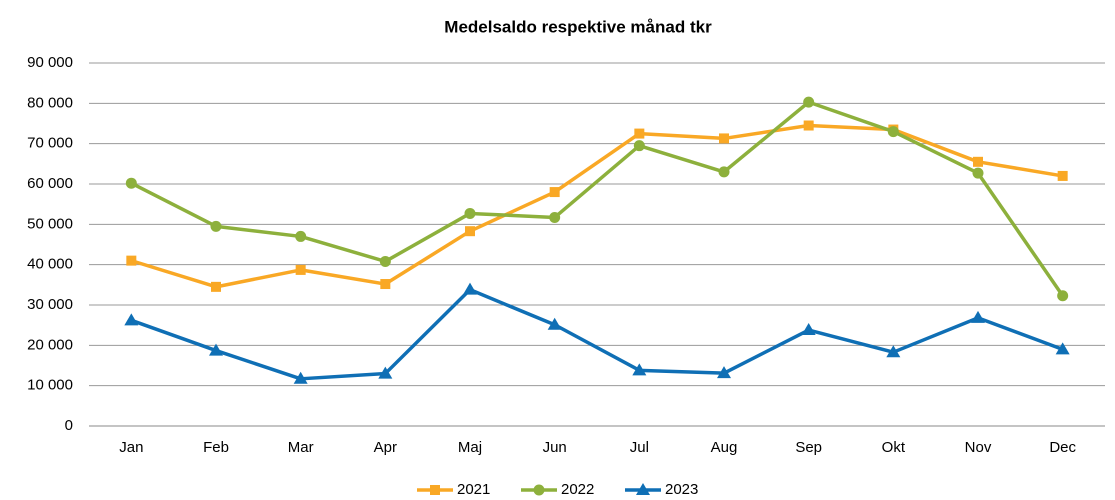 The image size is (1115, 500). What do you see at coordinates (50, 102) in the screenshot?
I see `y-tick-label: 80 000` at bounding box center [50, 102].